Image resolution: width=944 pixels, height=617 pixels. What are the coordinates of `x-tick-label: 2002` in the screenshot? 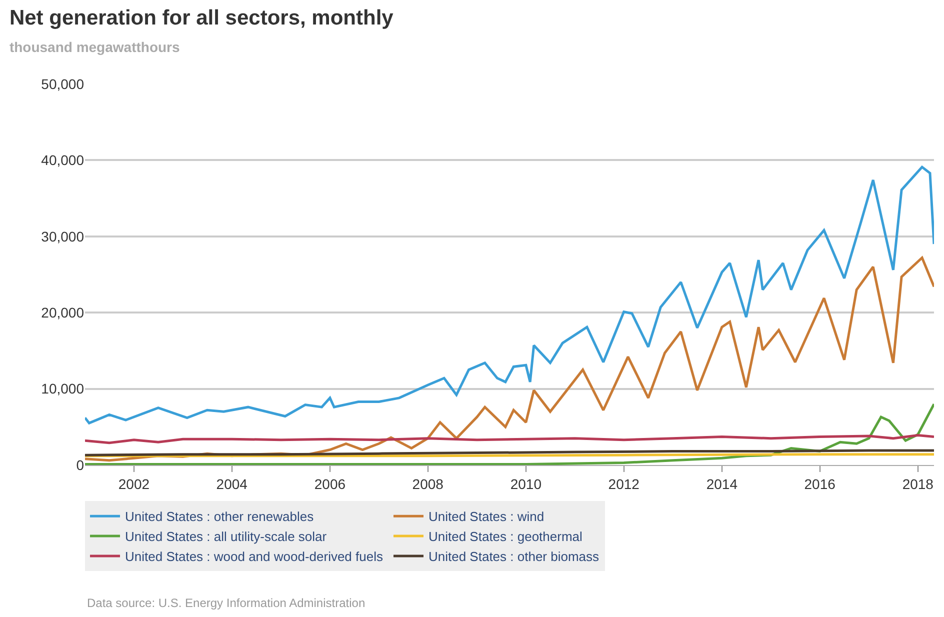 It's located at (134, 484).